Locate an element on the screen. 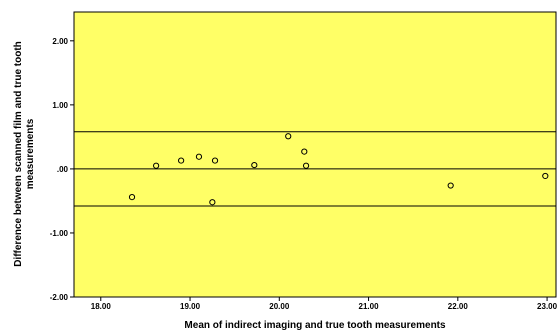 This screenshot has height=336, width=560. y-axis-label-line-2: measurements is located at coordinates (30, 153).